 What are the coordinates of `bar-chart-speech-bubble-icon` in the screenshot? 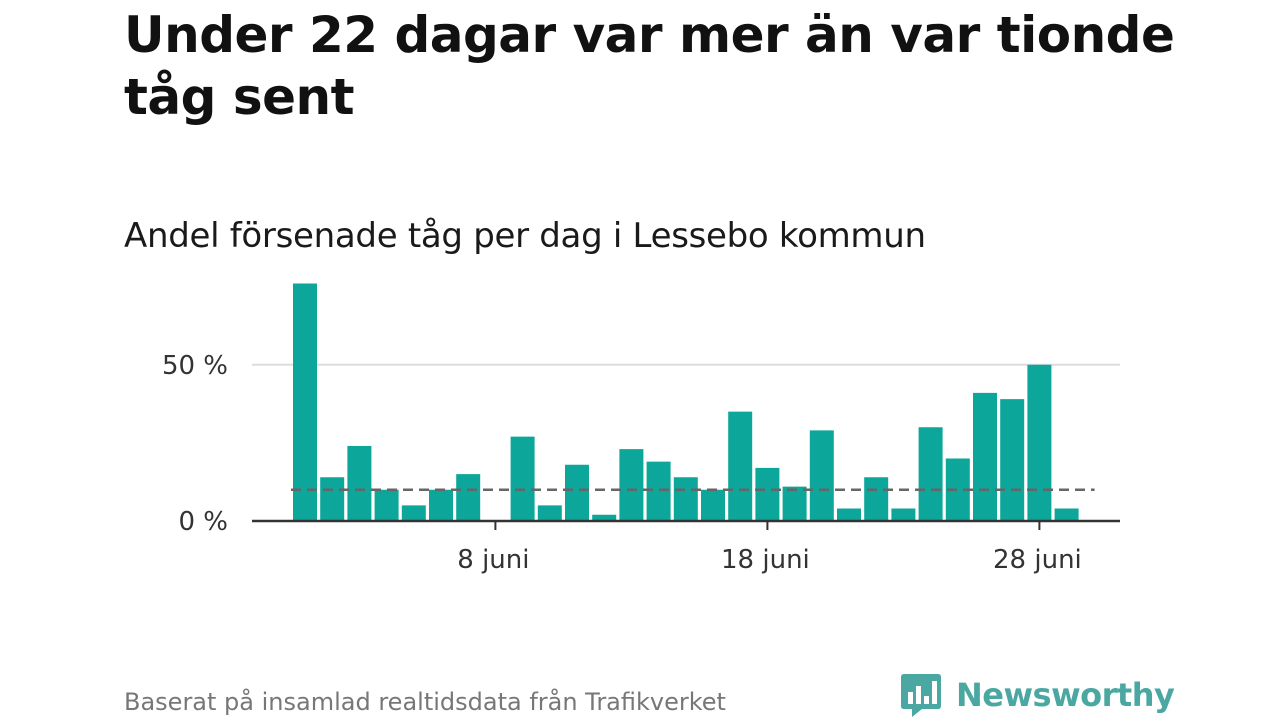 It's located at (921, 695).